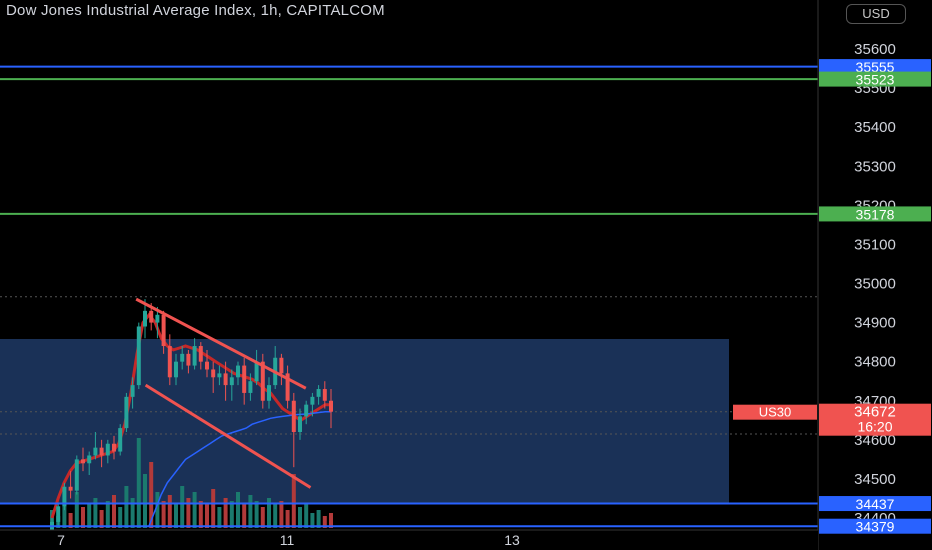 The height and width of the screenshot is (550, 932). Describe the element at coordinates (875, 284) in the screenshot. I see `price-tick-label: 35000` at that location.